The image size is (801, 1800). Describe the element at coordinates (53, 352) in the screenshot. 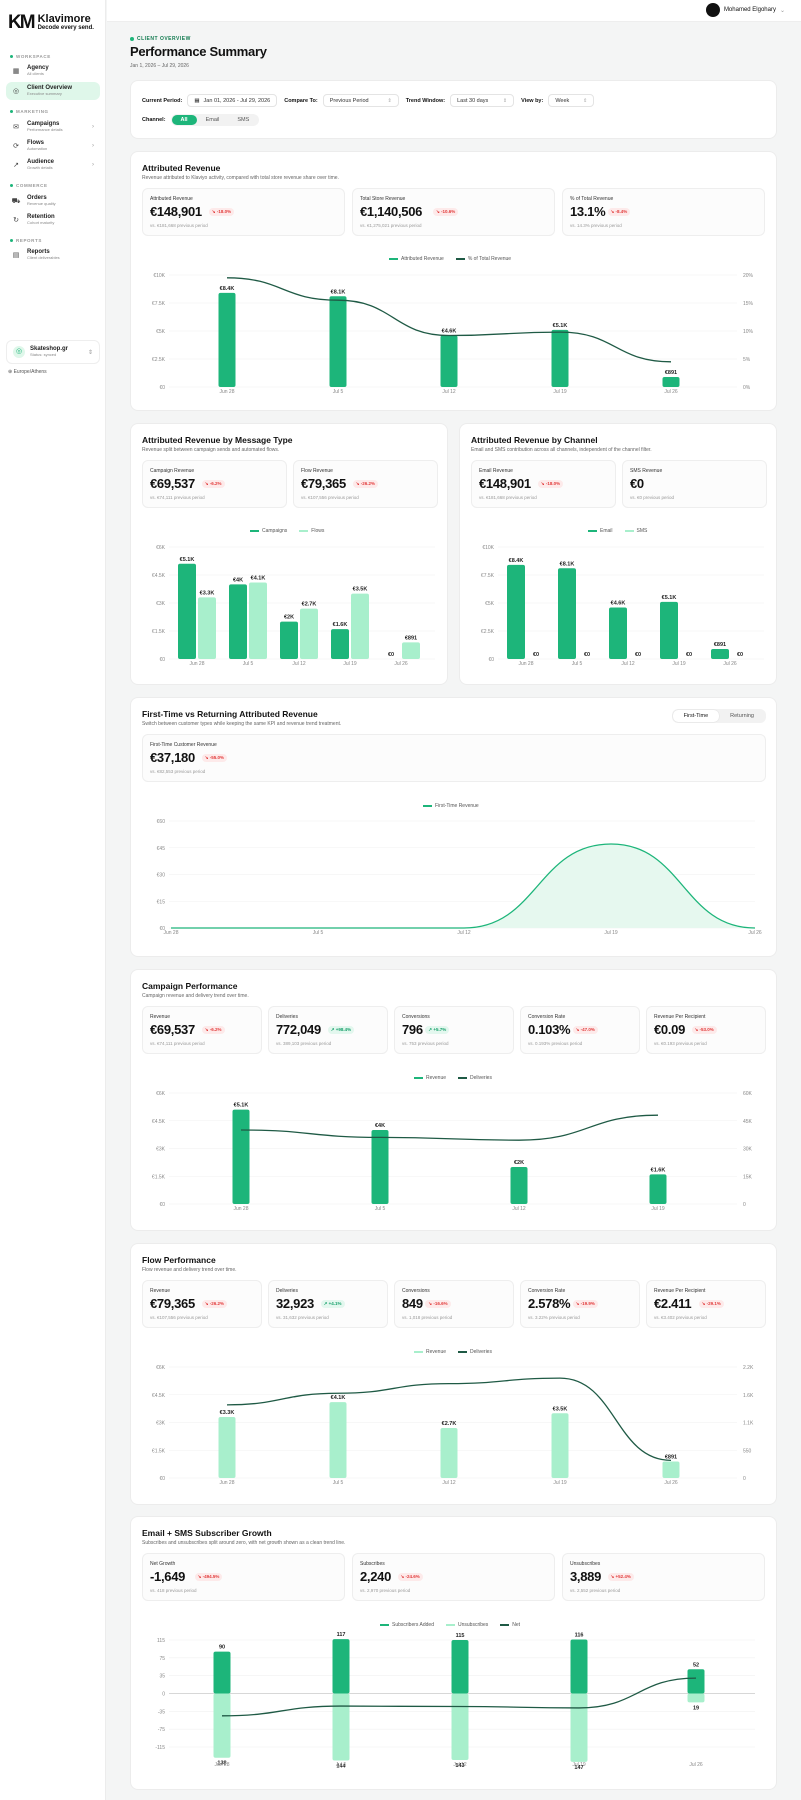

I see `workspace-switcher: ◎ Skateshop.gr Status: synced ⇕` at that location.